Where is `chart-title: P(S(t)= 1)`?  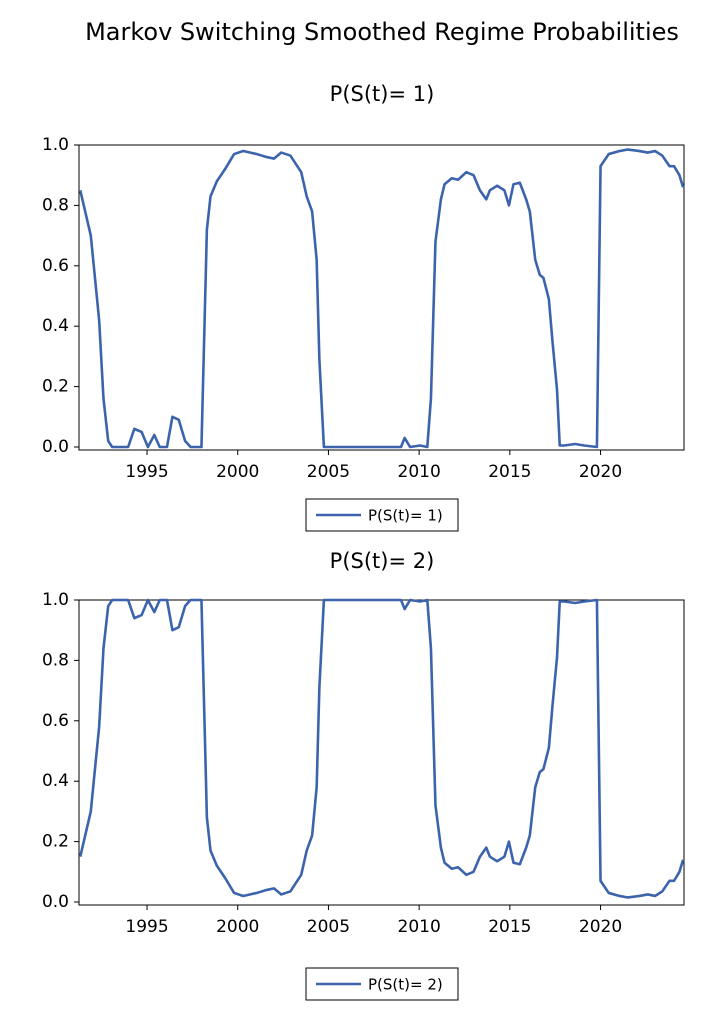
chart-title: P(S(t)= 1) is located at coordinates (382, 94).